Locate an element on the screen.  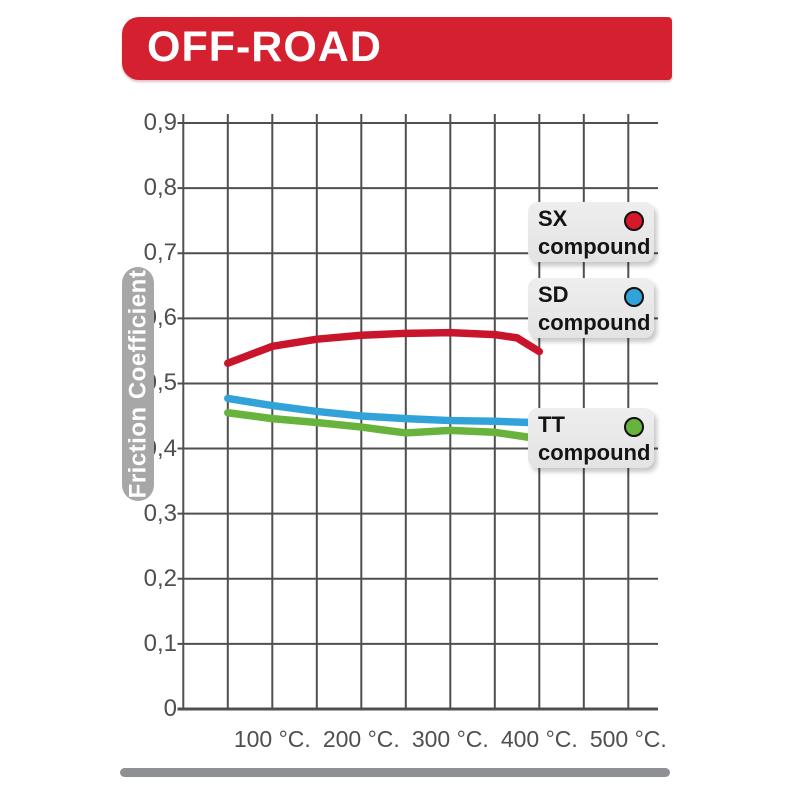
legend-tt: TT compound is located at coordinates (591, 438).